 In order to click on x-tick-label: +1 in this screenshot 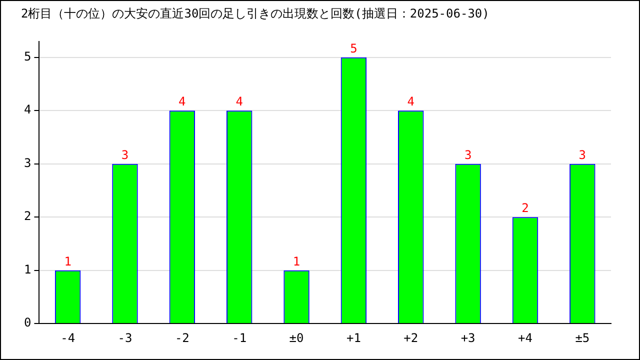, I will do `click(353, 337)`.